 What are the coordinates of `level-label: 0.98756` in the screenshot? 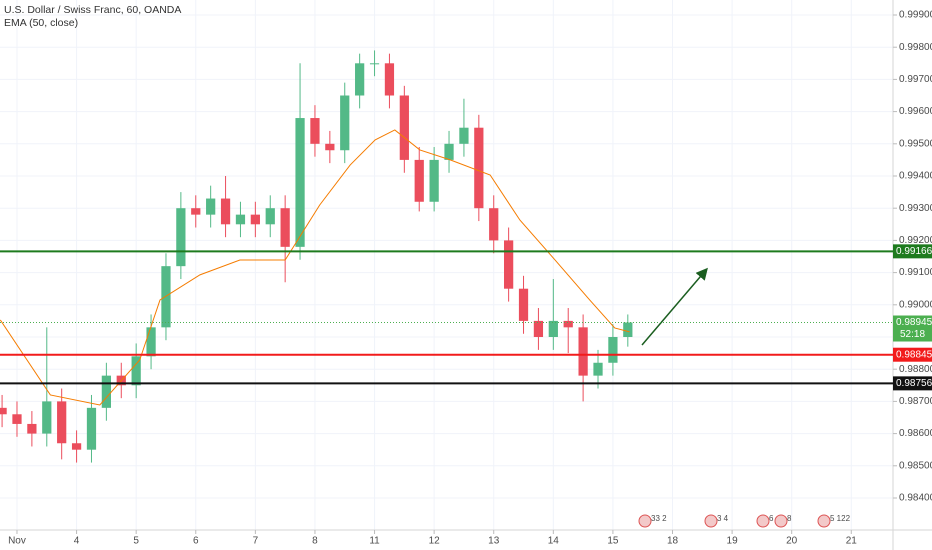 It's located at (914, 383).